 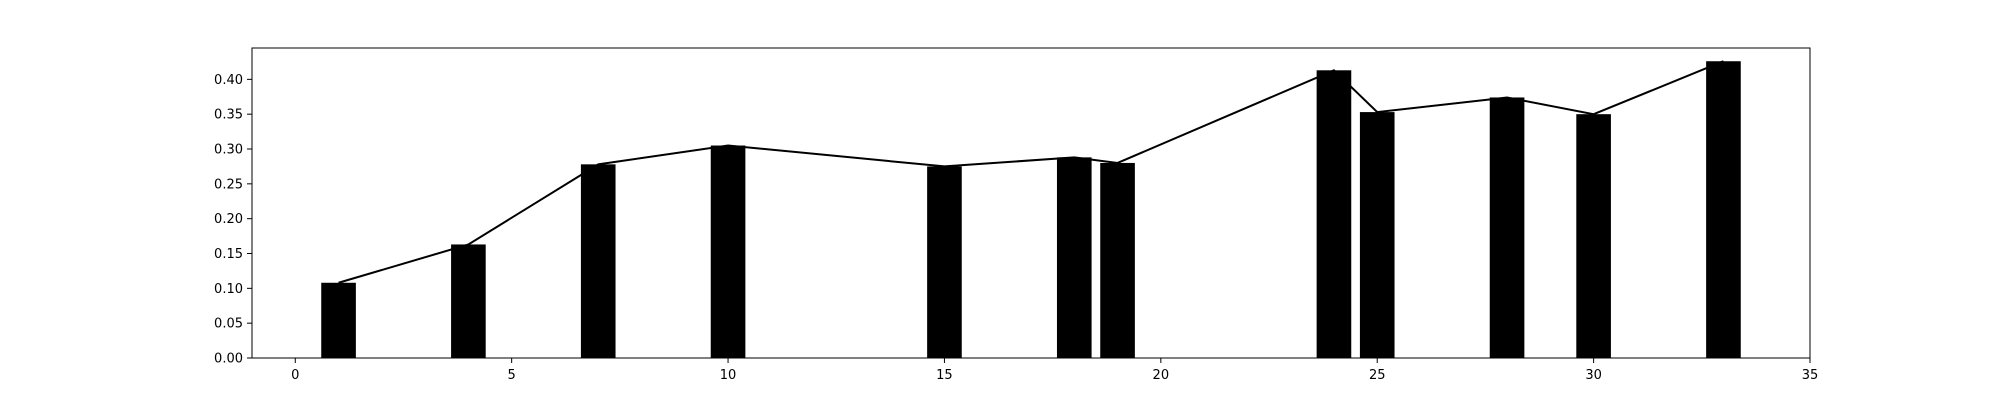 What do you see at coordinates (228, 254) in the screenshot?
I see `y-tick-label: 0.15` at bounding box center [228, 254].